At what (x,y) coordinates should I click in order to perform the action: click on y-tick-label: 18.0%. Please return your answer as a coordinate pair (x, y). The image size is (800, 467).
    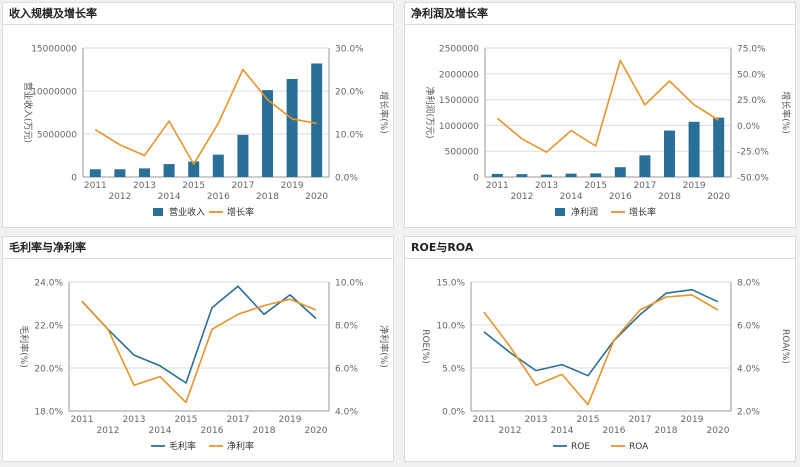
    Looking at the image, I should click on (48, 413).